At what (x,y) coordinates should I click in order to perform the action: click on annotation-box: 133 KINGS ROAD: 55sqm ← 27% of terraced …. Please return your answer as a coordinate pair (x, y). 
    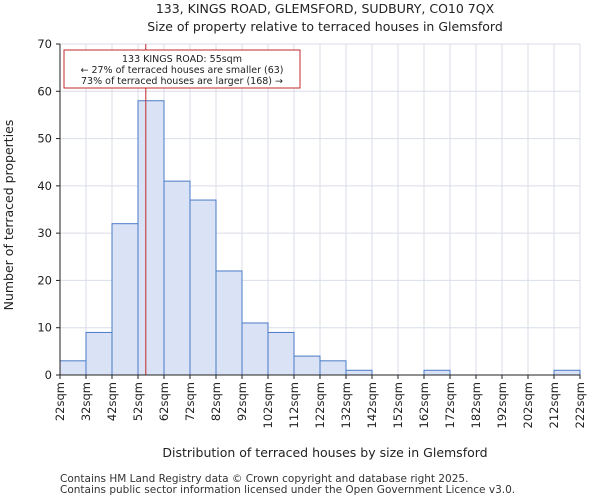
    Looking at the image, I should click on (182, 69).